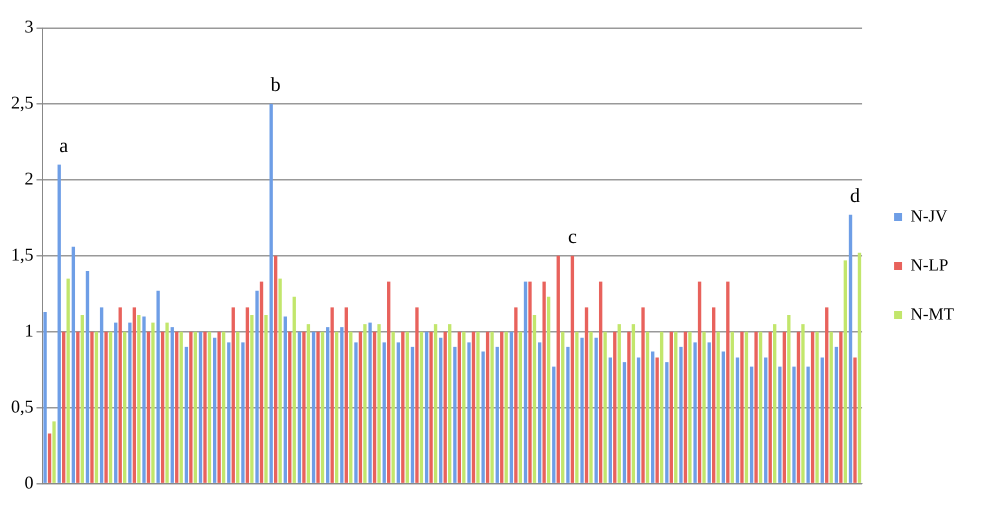 Image resolution: width=982 pixels, height=515 pixels. Describe the element at coordinates (929, 264) in the screenshot. I see `legend-label: N-LP` at that location.